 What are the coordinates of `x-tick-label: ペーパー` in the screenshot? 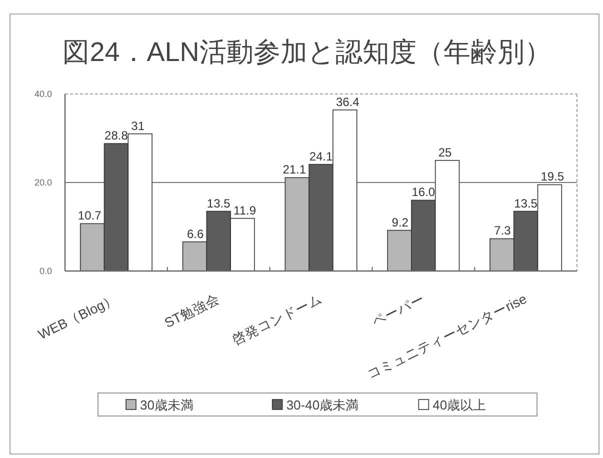 It's located at (398, 310).